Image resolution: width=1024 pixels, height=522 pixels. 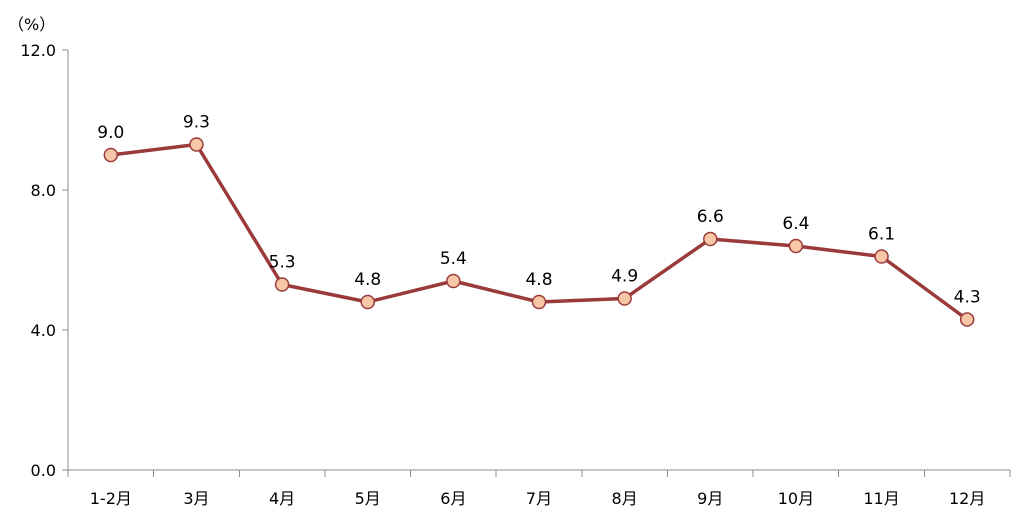 I want to click on data-label: 6.1, so click(x=881, y=235).